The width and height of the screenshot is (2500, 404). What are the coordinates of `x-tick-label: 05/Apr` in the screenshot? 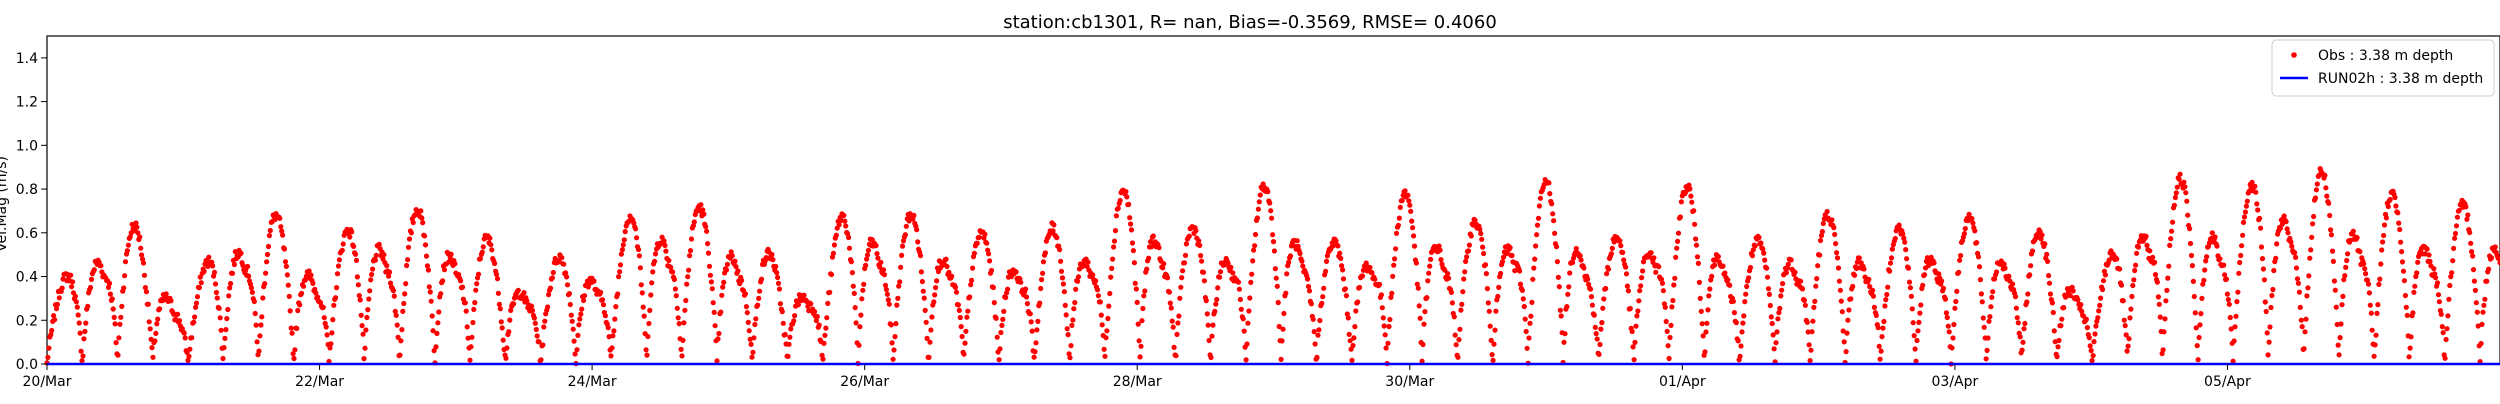 It's located at (2227, 382).